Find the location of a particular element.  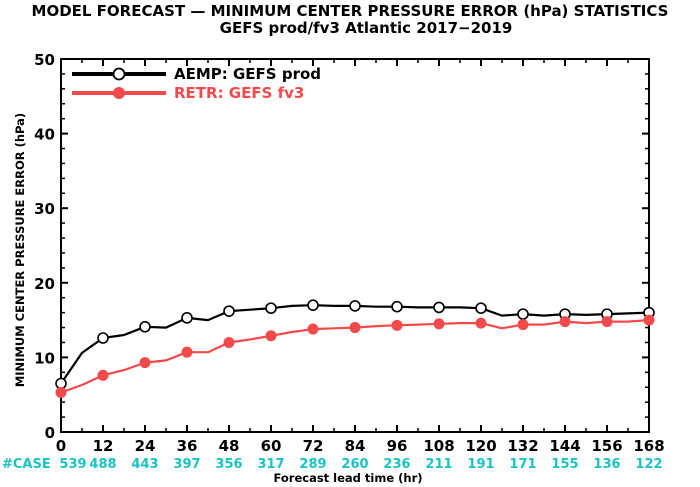

x-tick-label: 168 is located at coordinates (648, 446).